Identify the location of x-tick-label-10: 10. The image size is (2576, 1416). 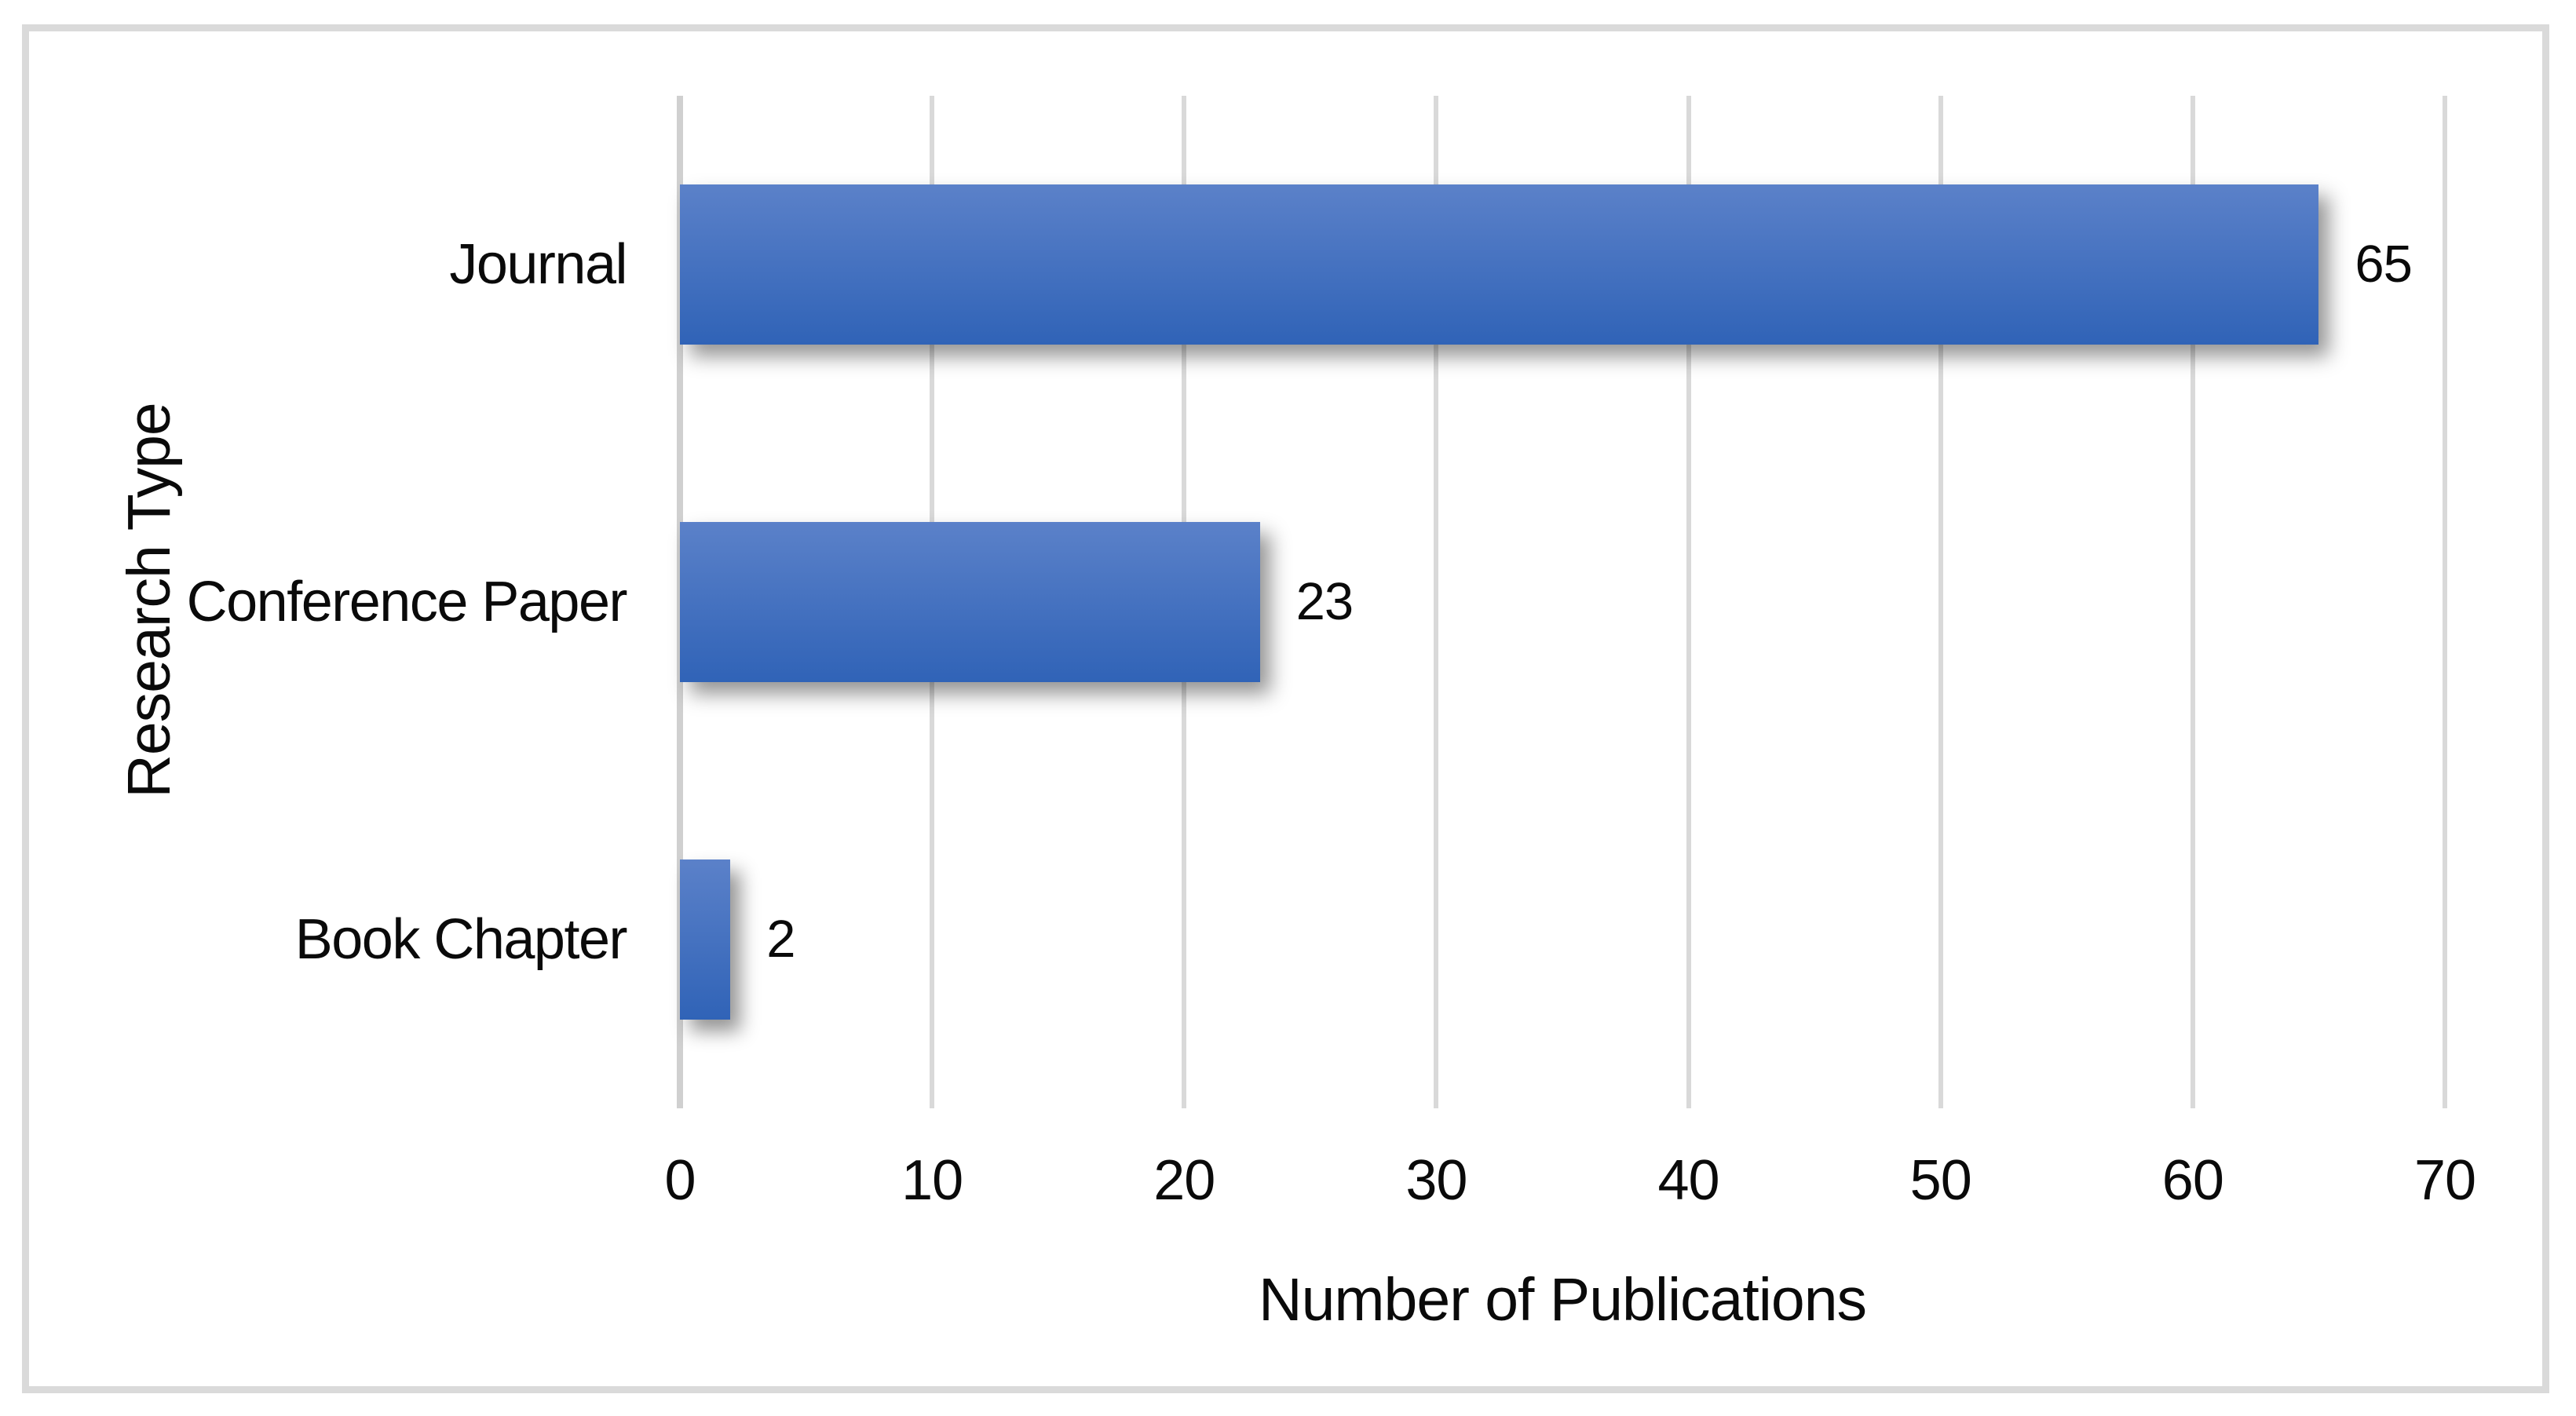
(932, 1180).